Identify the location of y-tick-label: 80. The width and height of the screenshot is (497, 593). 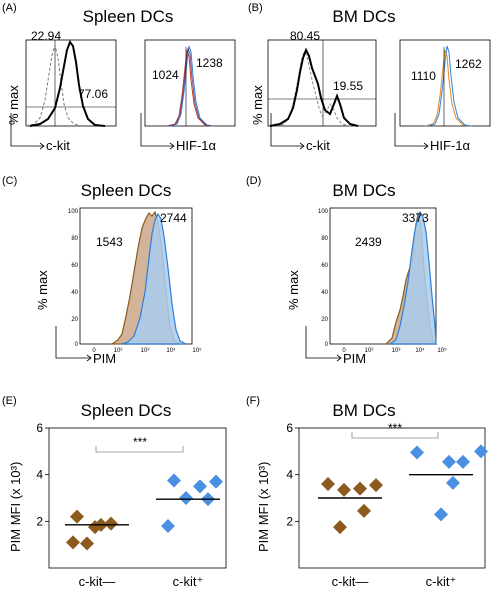
(74, 239).